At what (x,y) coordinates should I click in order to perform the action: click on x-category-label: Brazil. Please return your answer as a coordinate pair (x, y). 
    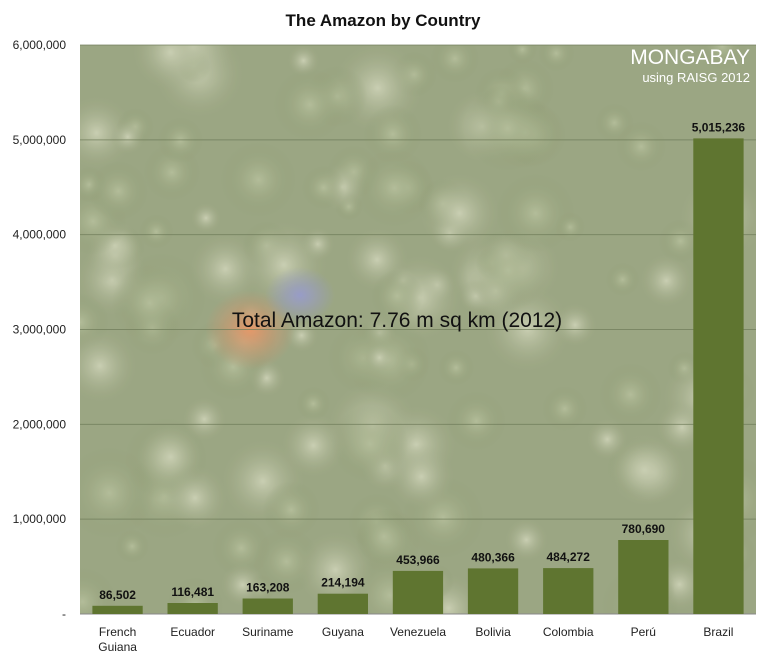
    Looking at the image, I should click on (718, 632).